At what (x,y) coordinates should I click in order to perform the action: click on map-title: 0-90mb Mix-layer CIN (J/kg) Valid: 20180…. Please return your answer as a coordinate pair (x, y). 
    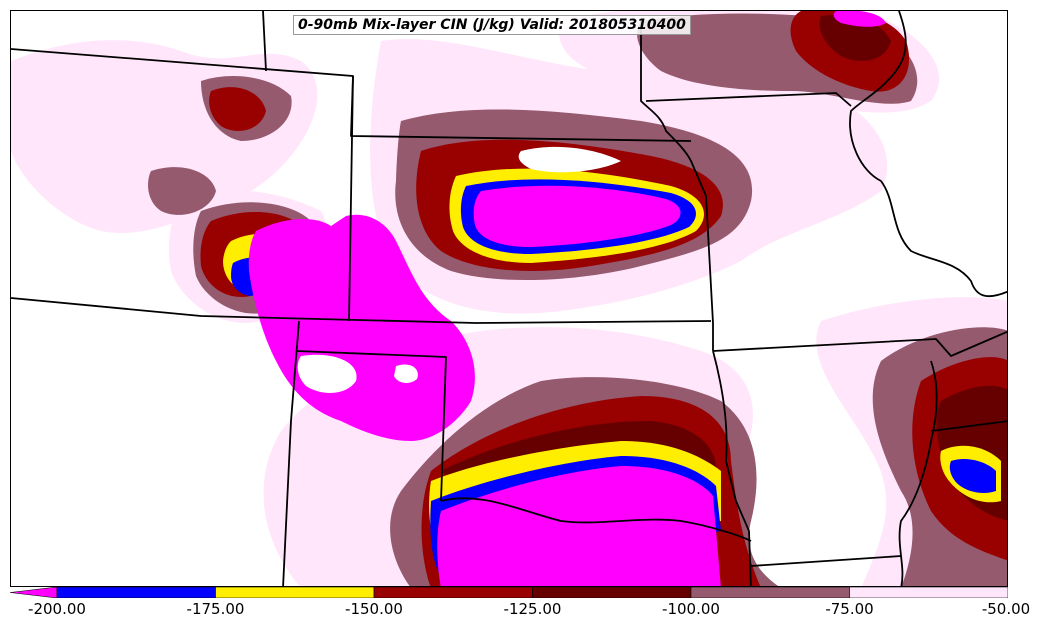
    Looking at the image, I should click on (492, 25).